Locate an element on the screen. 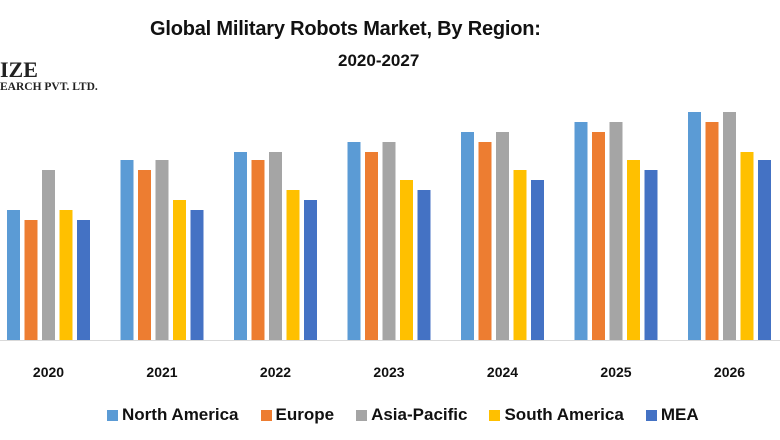 This screenshot has height=440, width=780. legend-item: MEA is located at coordinates (672, 415).